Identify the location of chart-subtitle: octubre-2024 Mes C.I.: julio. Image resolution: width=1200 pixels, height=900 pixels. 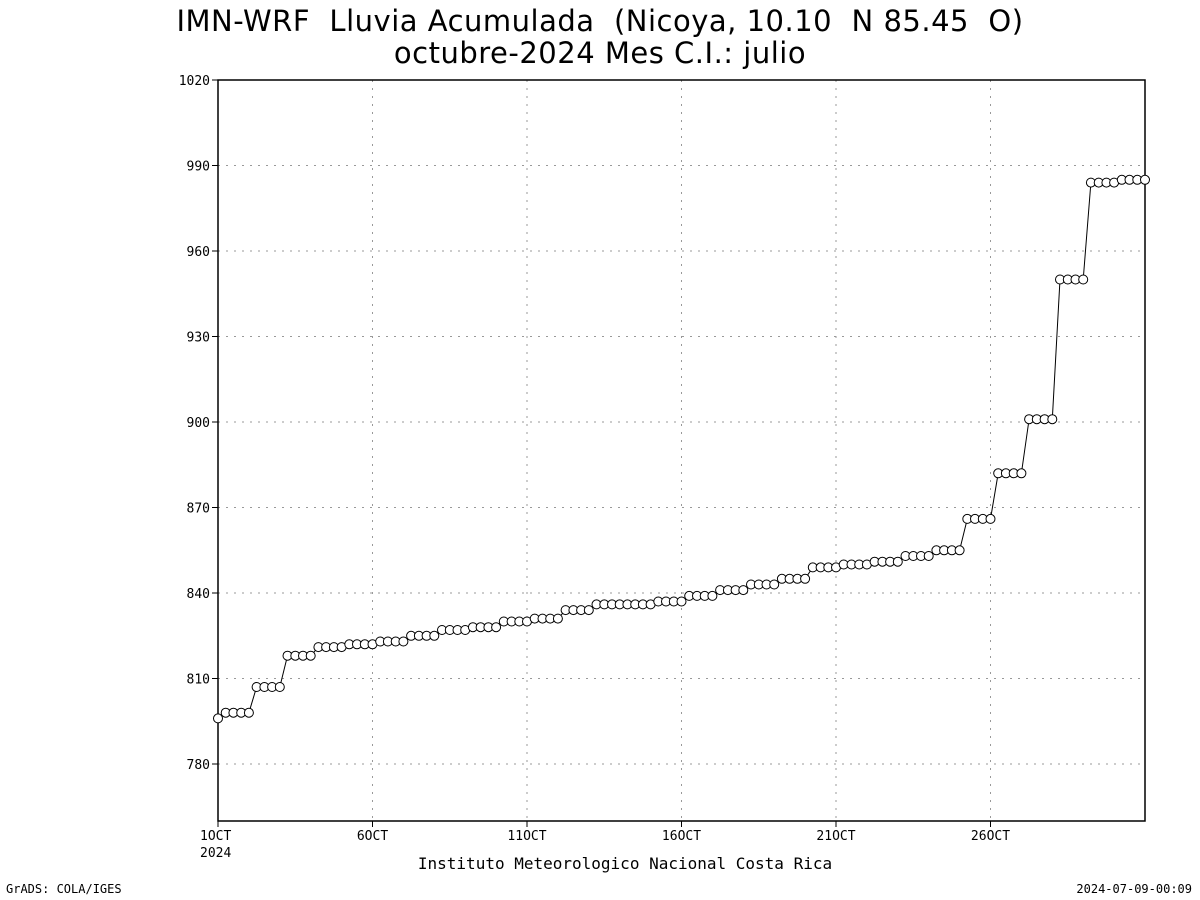
(600, 53).